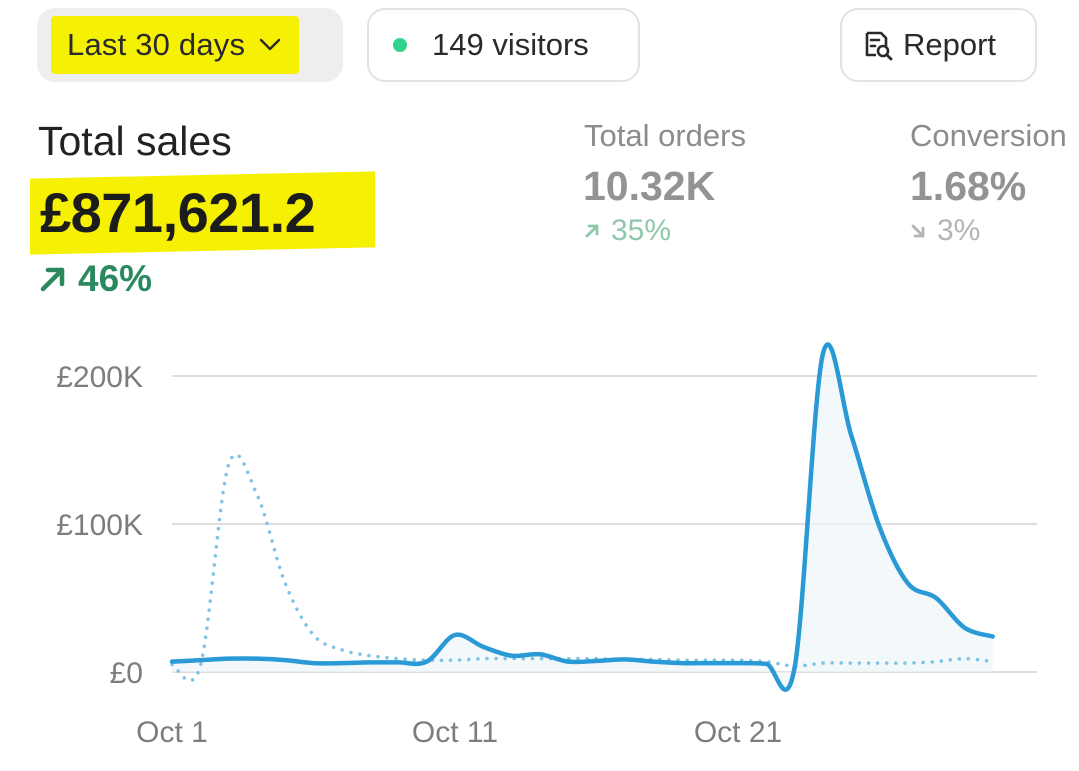 The width and height of the screenshot is (1079, 771). I want to click on total-sales-change-value: 46%, so click(115, 278).